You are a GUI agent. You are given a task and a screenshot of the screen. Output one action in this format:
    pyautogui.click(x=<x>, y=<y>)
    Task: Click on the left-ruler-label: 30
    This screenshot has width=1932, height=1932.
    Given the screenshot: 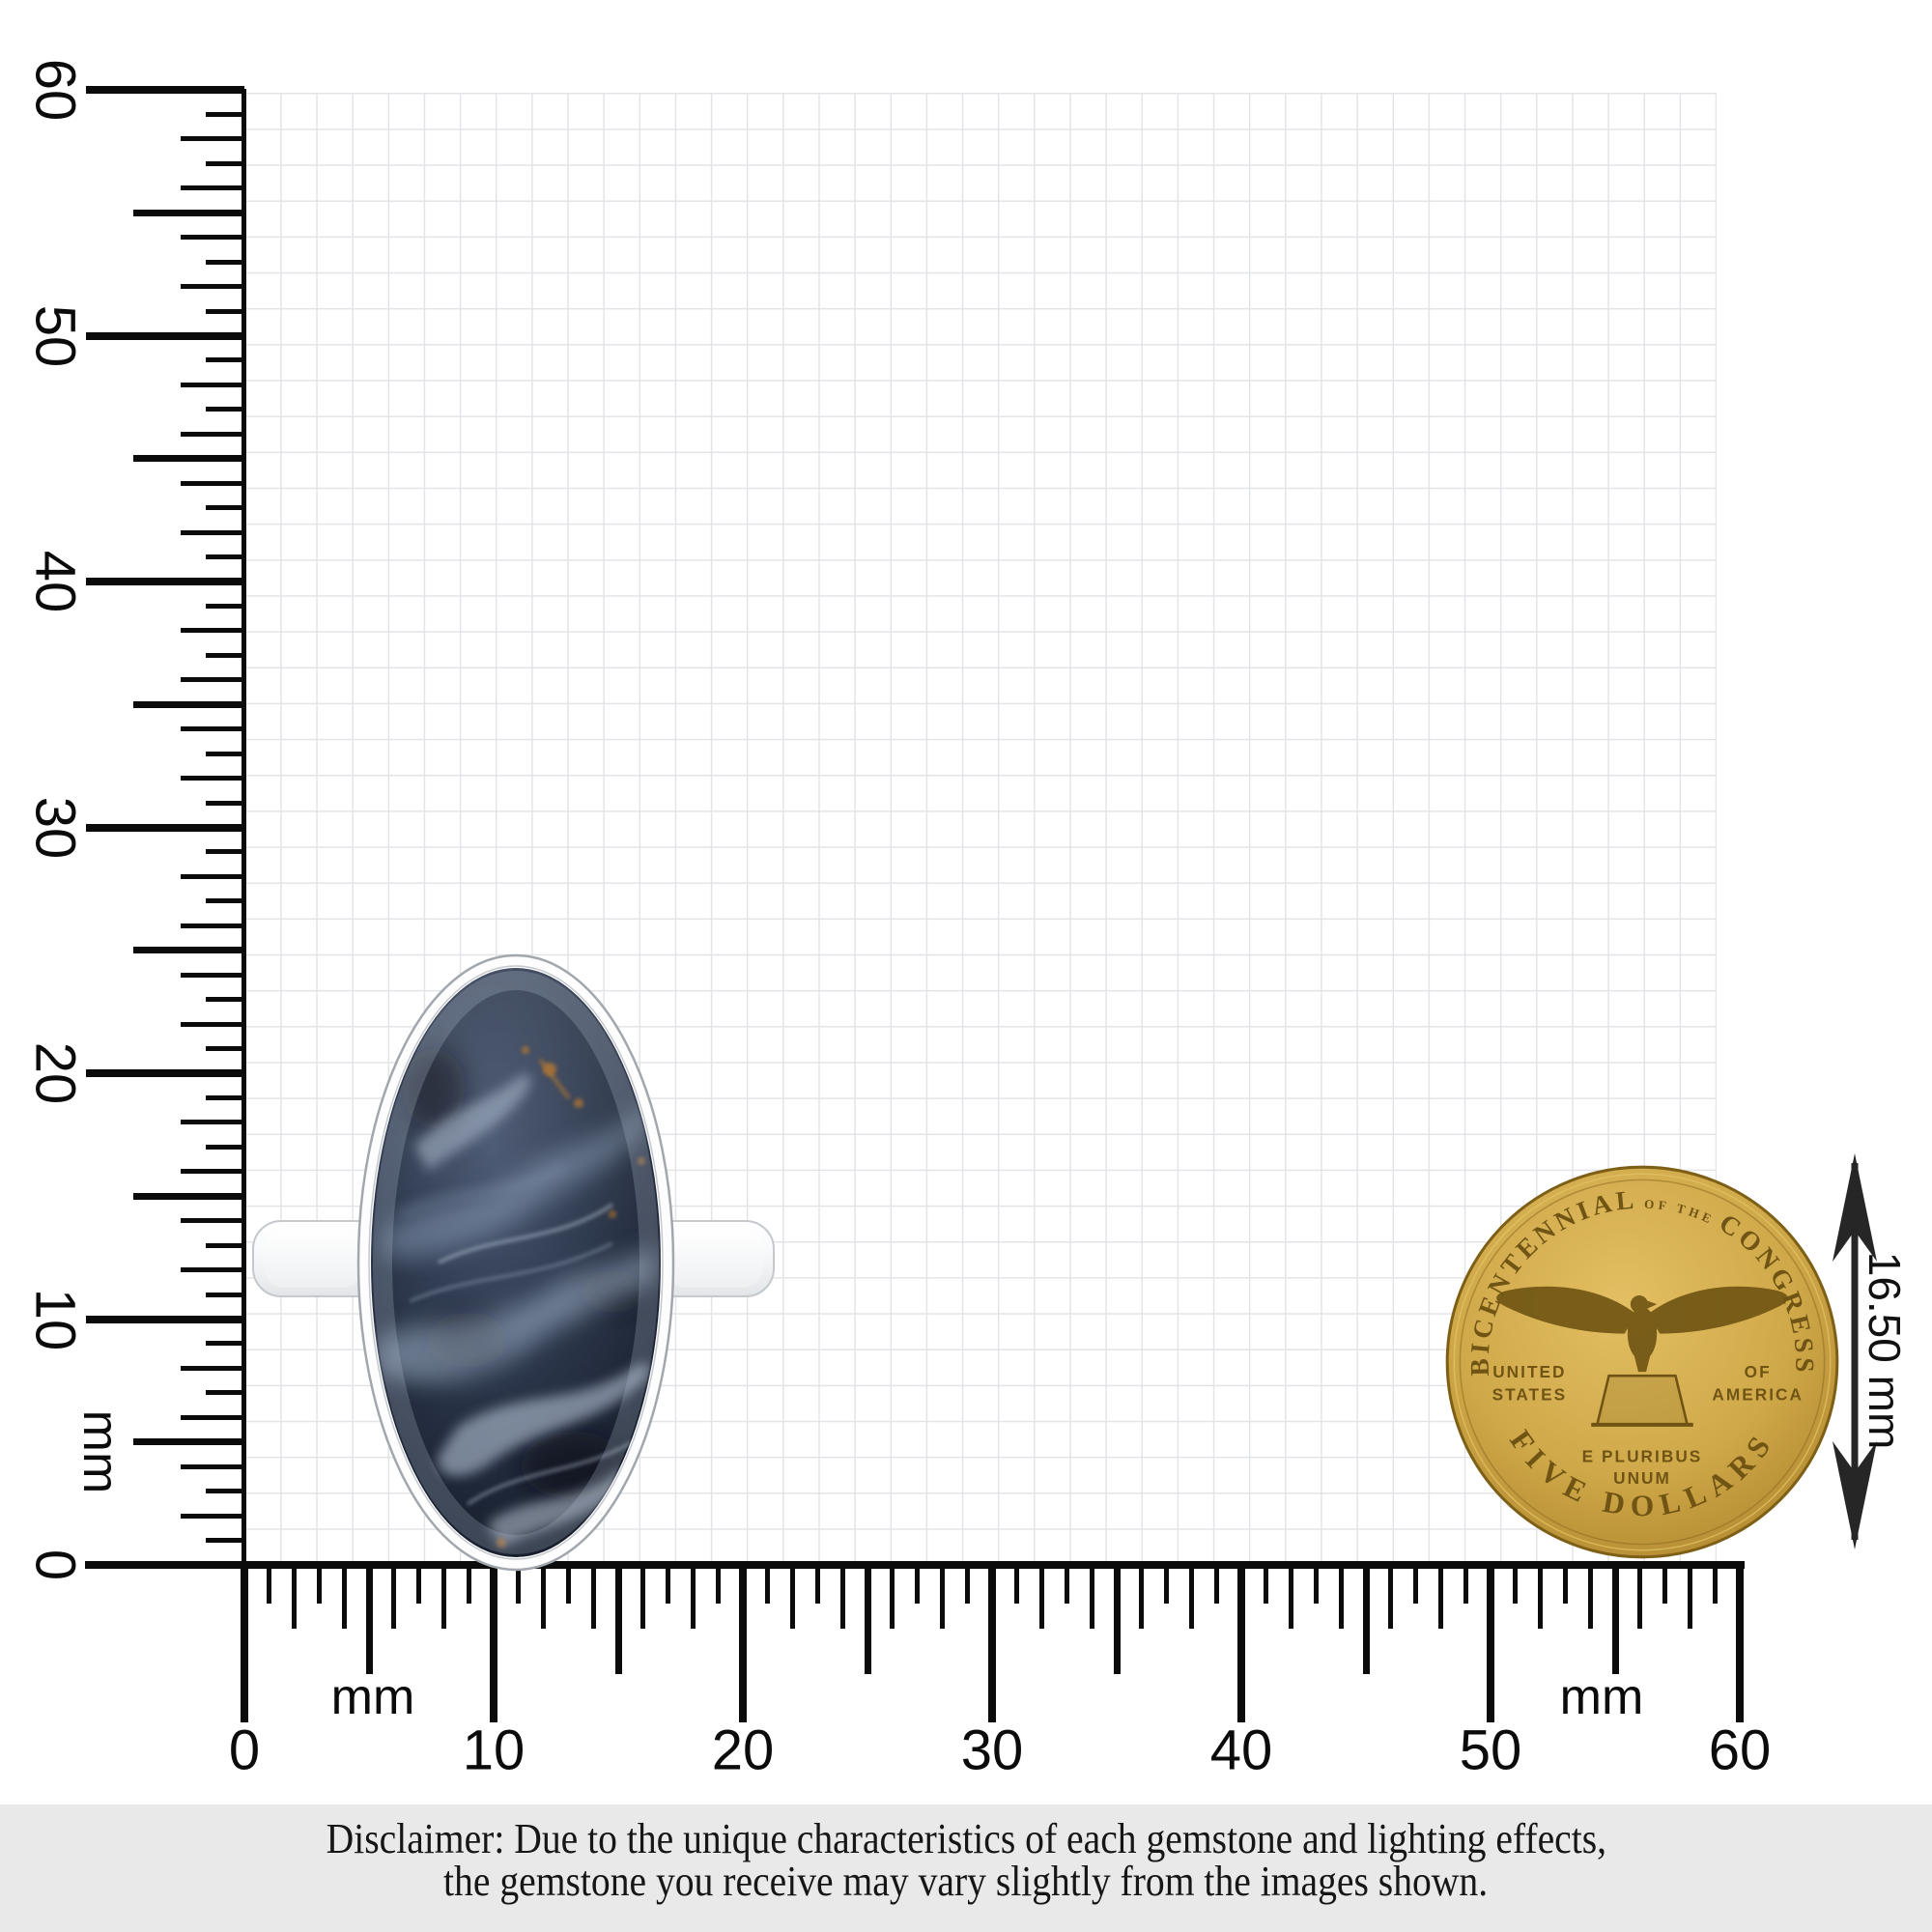 What is the action you would take?
    pyautogui.click(x=55, y=827)
    